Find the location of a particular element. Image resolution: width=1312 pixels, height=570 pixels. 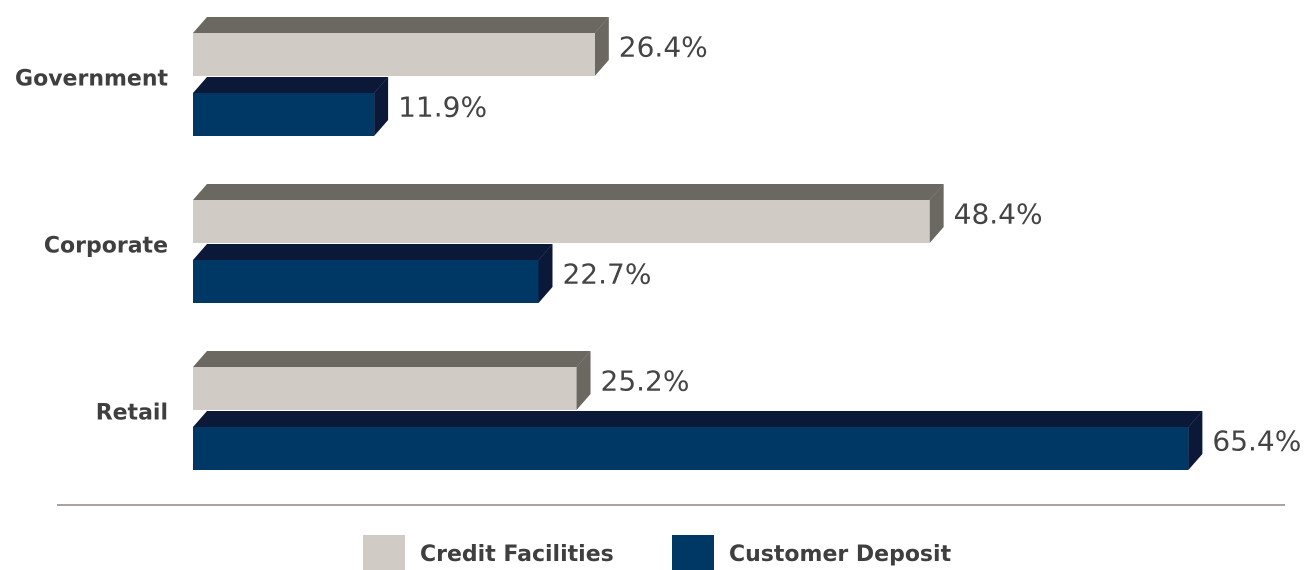

legend-label: Customer Deposit is located at coordinates (840, 554).